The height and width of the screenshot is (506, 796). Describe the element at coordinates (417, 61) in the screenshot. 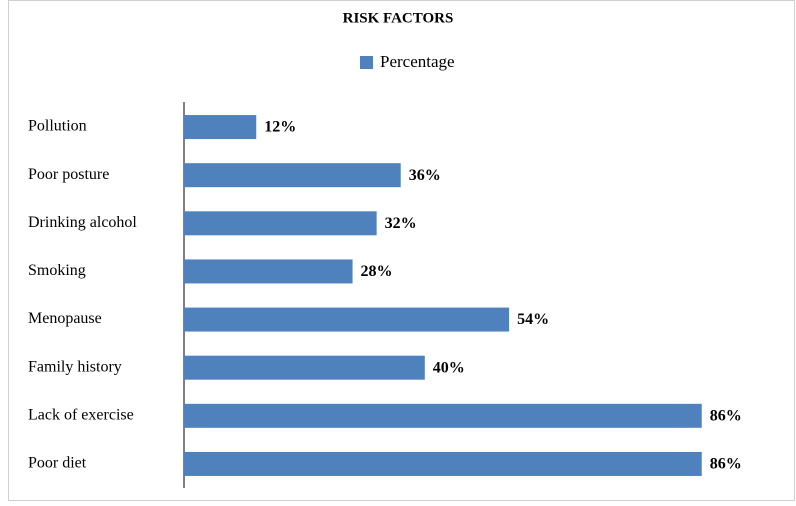

I see `legend-label: Percentage` at that location.